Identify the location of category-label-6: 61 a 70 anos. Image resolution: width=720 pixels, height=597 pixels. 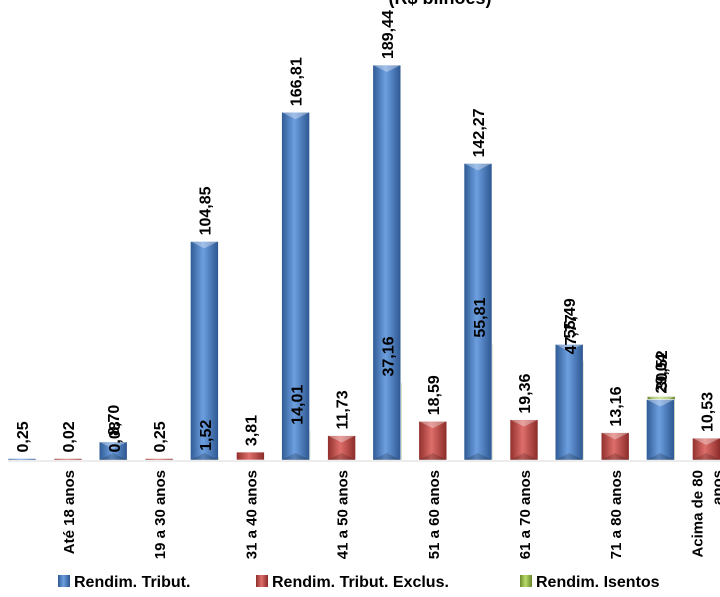
(525, 514).